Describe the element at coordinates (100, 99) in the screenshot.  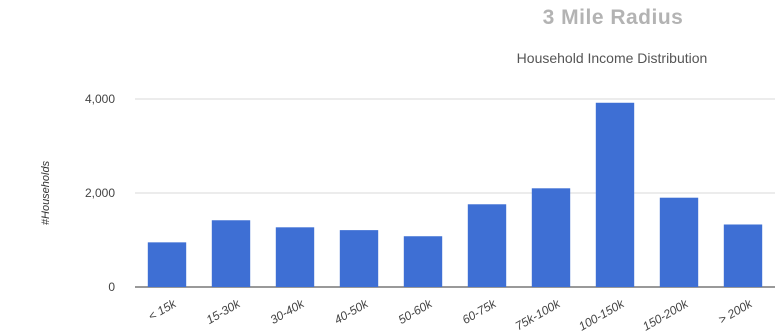
I see `y-tick-label: 4,000` at that location.